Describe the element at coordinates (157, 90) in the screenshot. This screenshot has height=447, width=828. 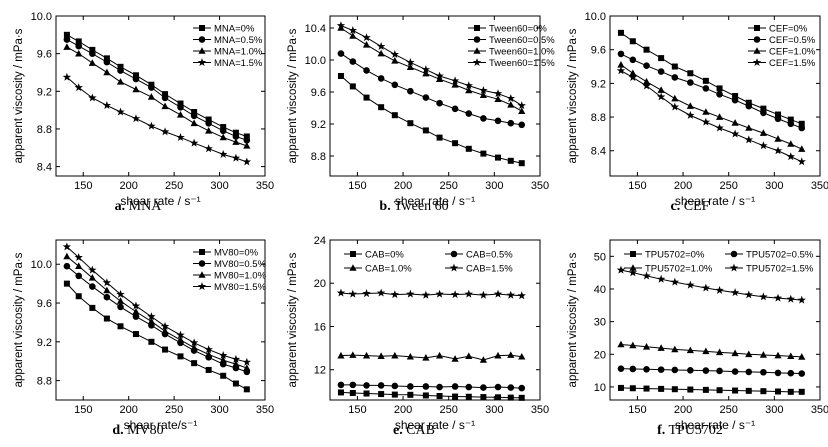
I see `series-circle` at that location.